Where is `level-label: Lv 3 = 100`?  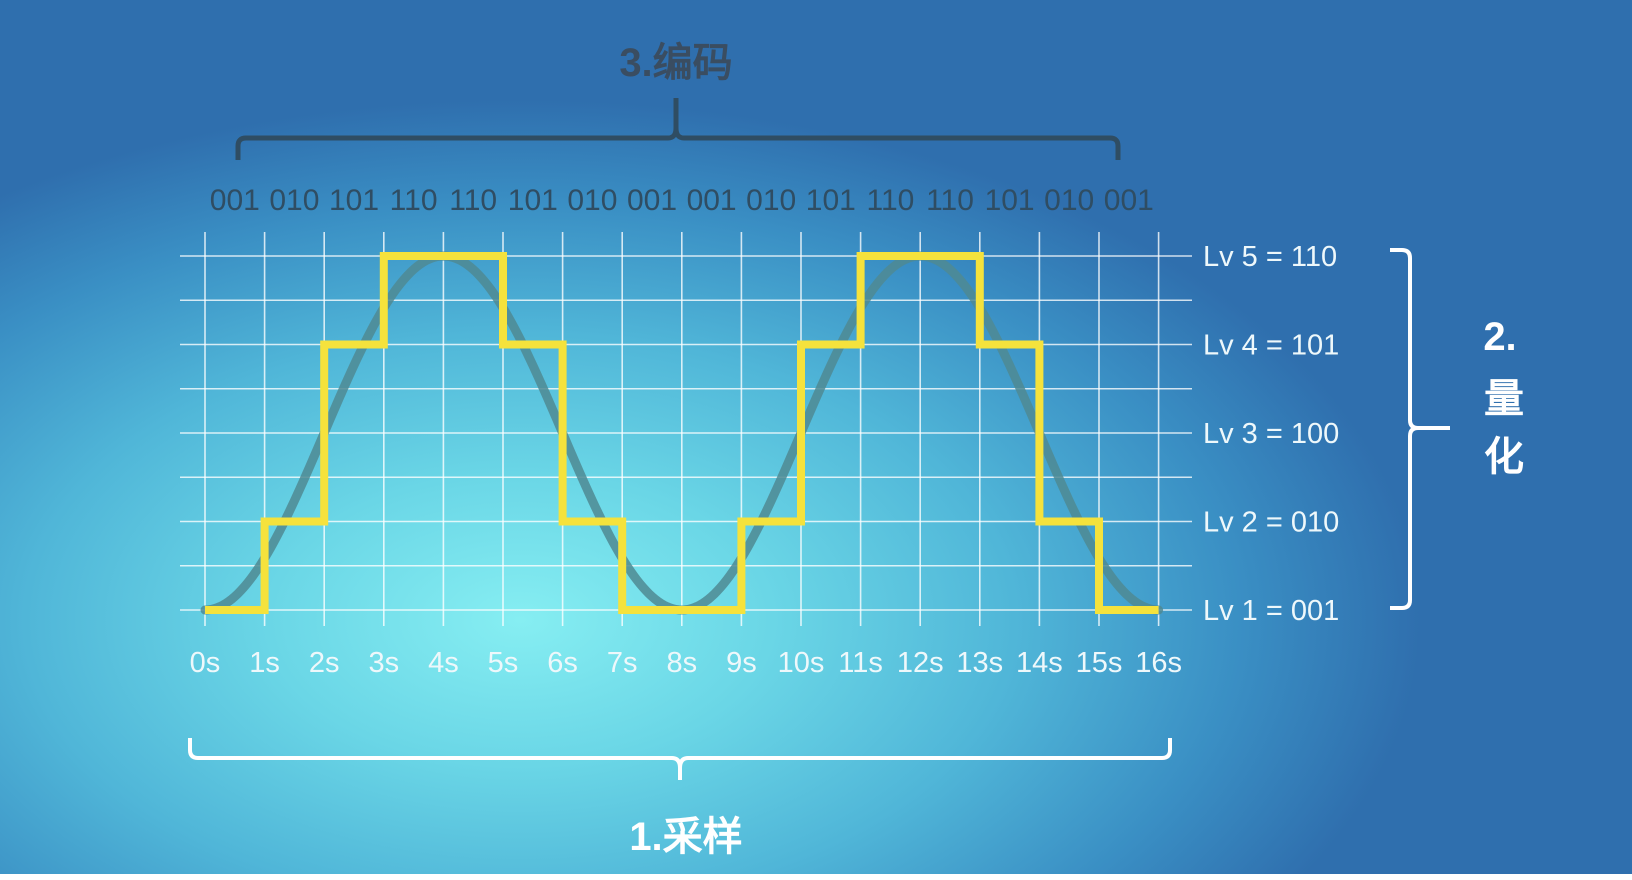 level-label: Lv 3 = 100 is located at coordinates (1271, 434).